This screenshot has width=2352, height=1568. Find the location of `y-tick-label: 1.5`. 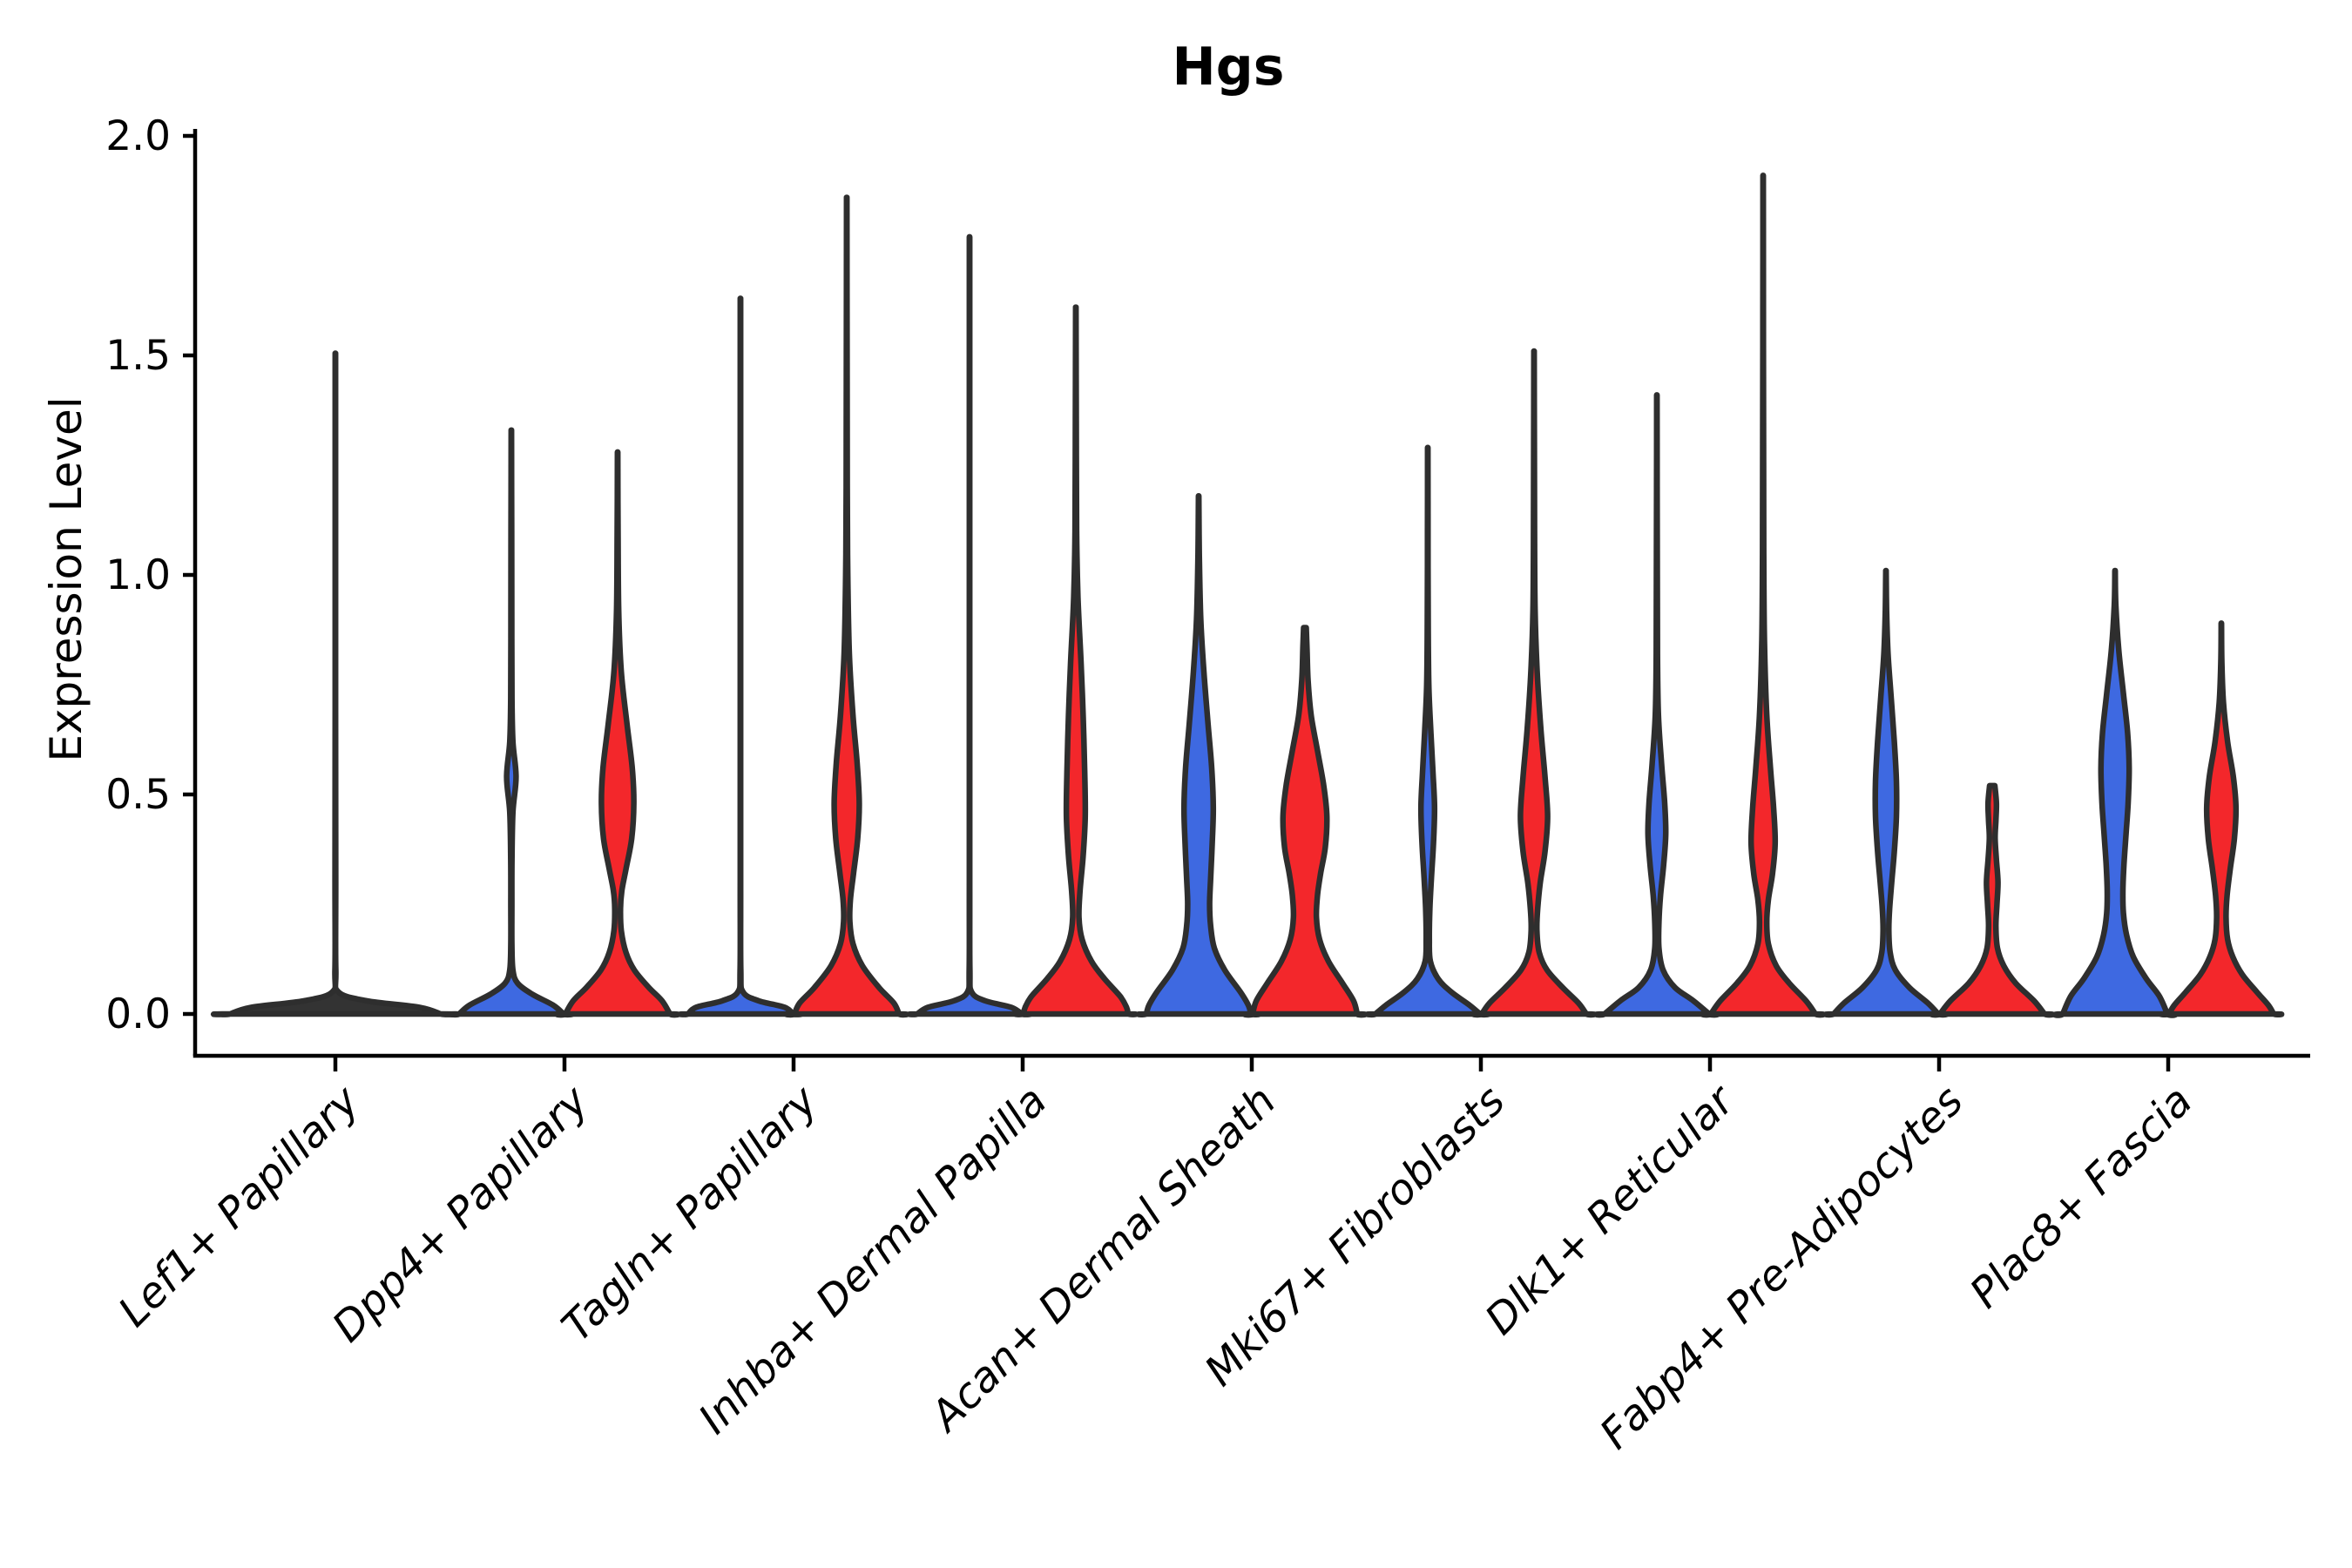

y-tick-label: 1.5 is located at coordinates (138, 356).